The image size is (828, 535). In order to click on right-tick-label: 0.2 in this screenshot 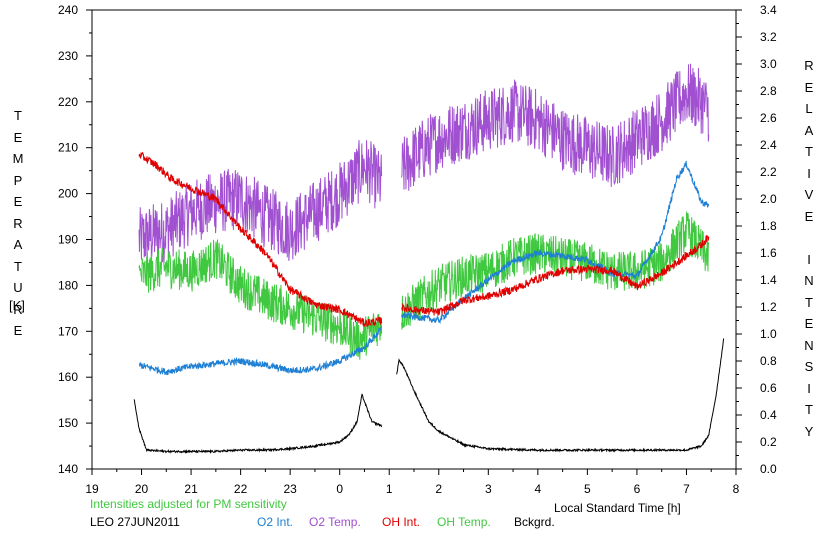, I will do `click(768, 442)`.